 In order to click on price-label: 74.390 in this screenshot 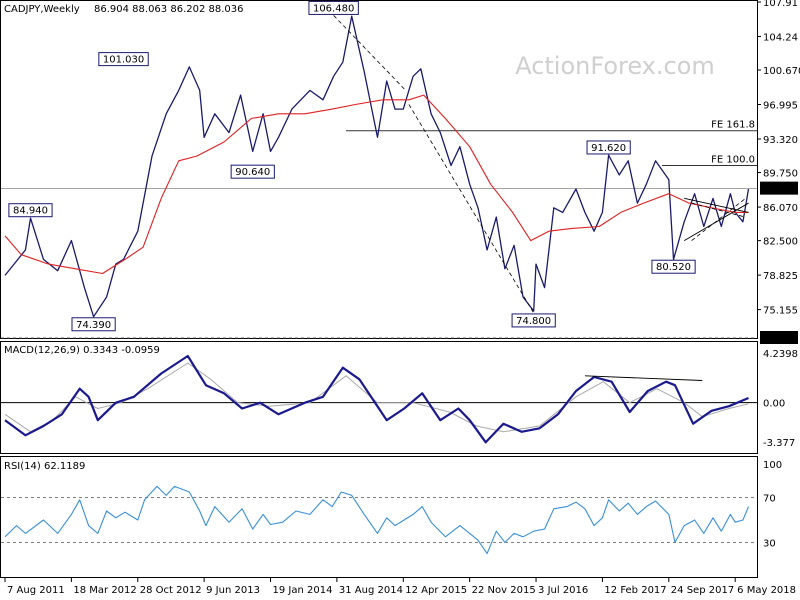, I will do `click(93, 325)`.